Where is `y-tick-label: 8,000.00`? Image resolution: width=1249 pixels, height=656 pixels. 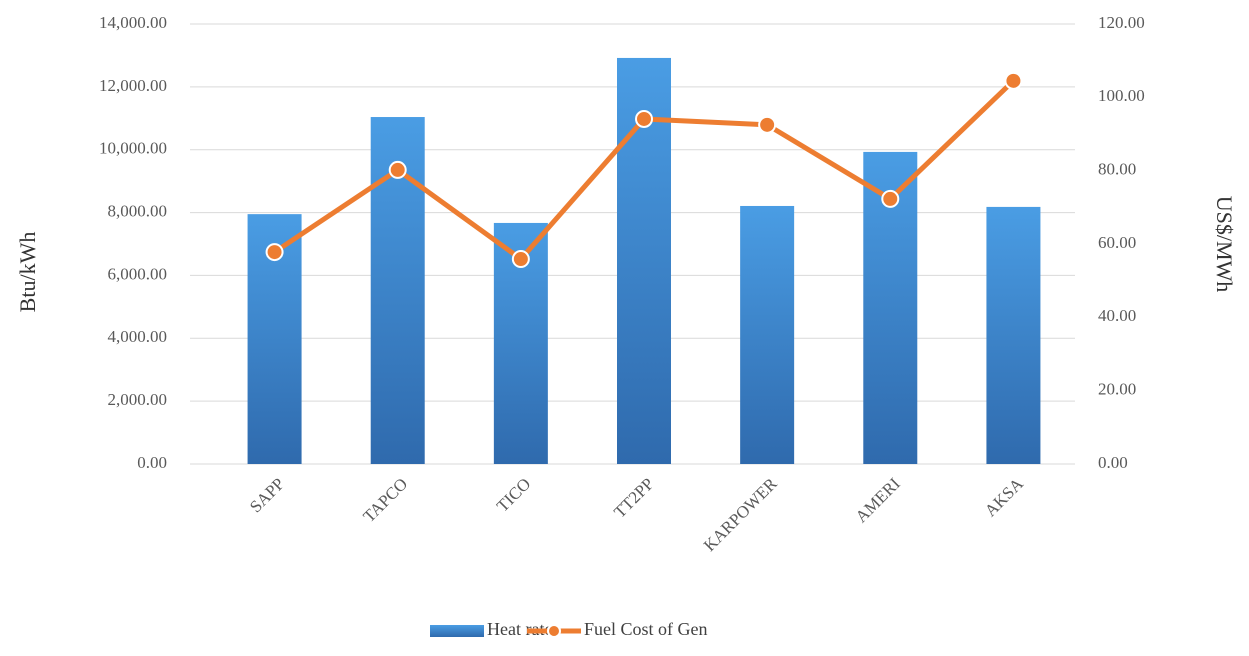 y-tick-label: 8,000.00 is located at coordinates (138, 210).